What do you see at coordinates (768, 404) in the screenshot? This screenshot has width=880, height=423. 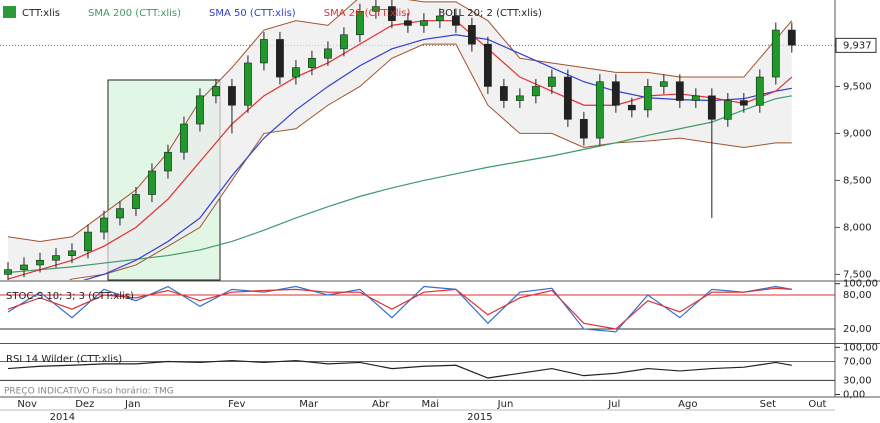 I see `x-tick-label: Set` at bounding box center [768, 404].